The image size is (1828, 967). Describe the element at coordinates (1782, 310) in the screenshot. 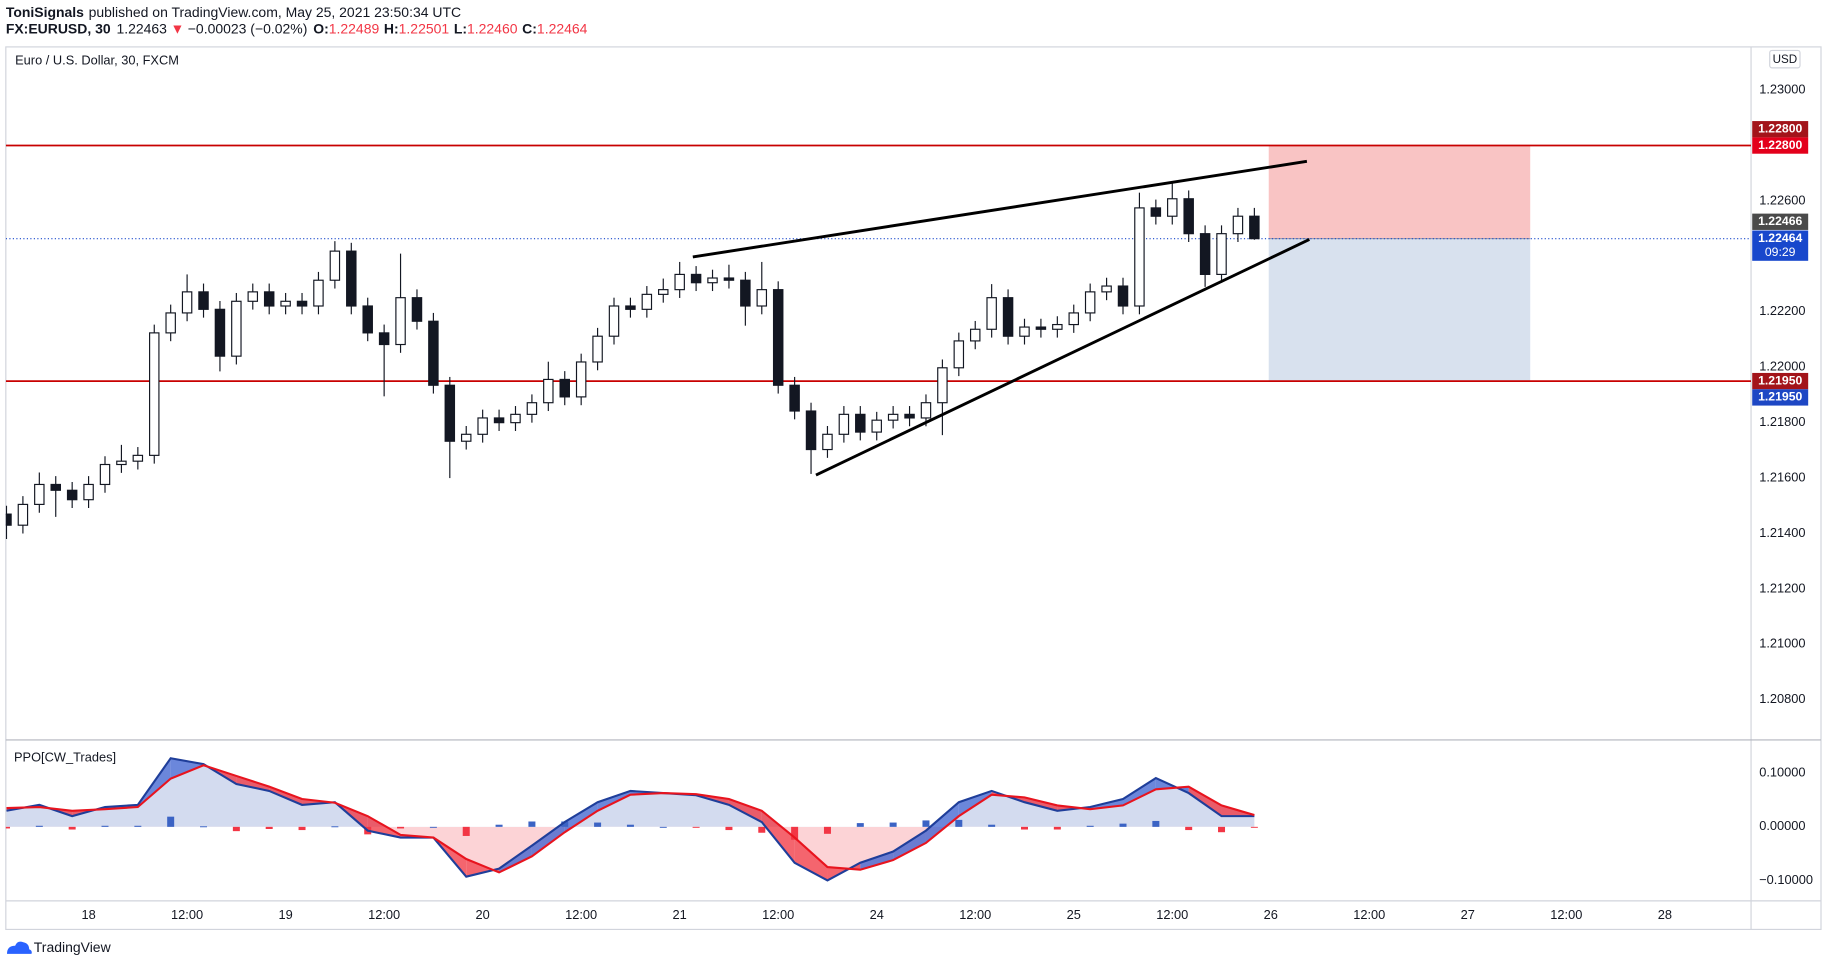

I see `y-tick-label: 1.22200` at that location.